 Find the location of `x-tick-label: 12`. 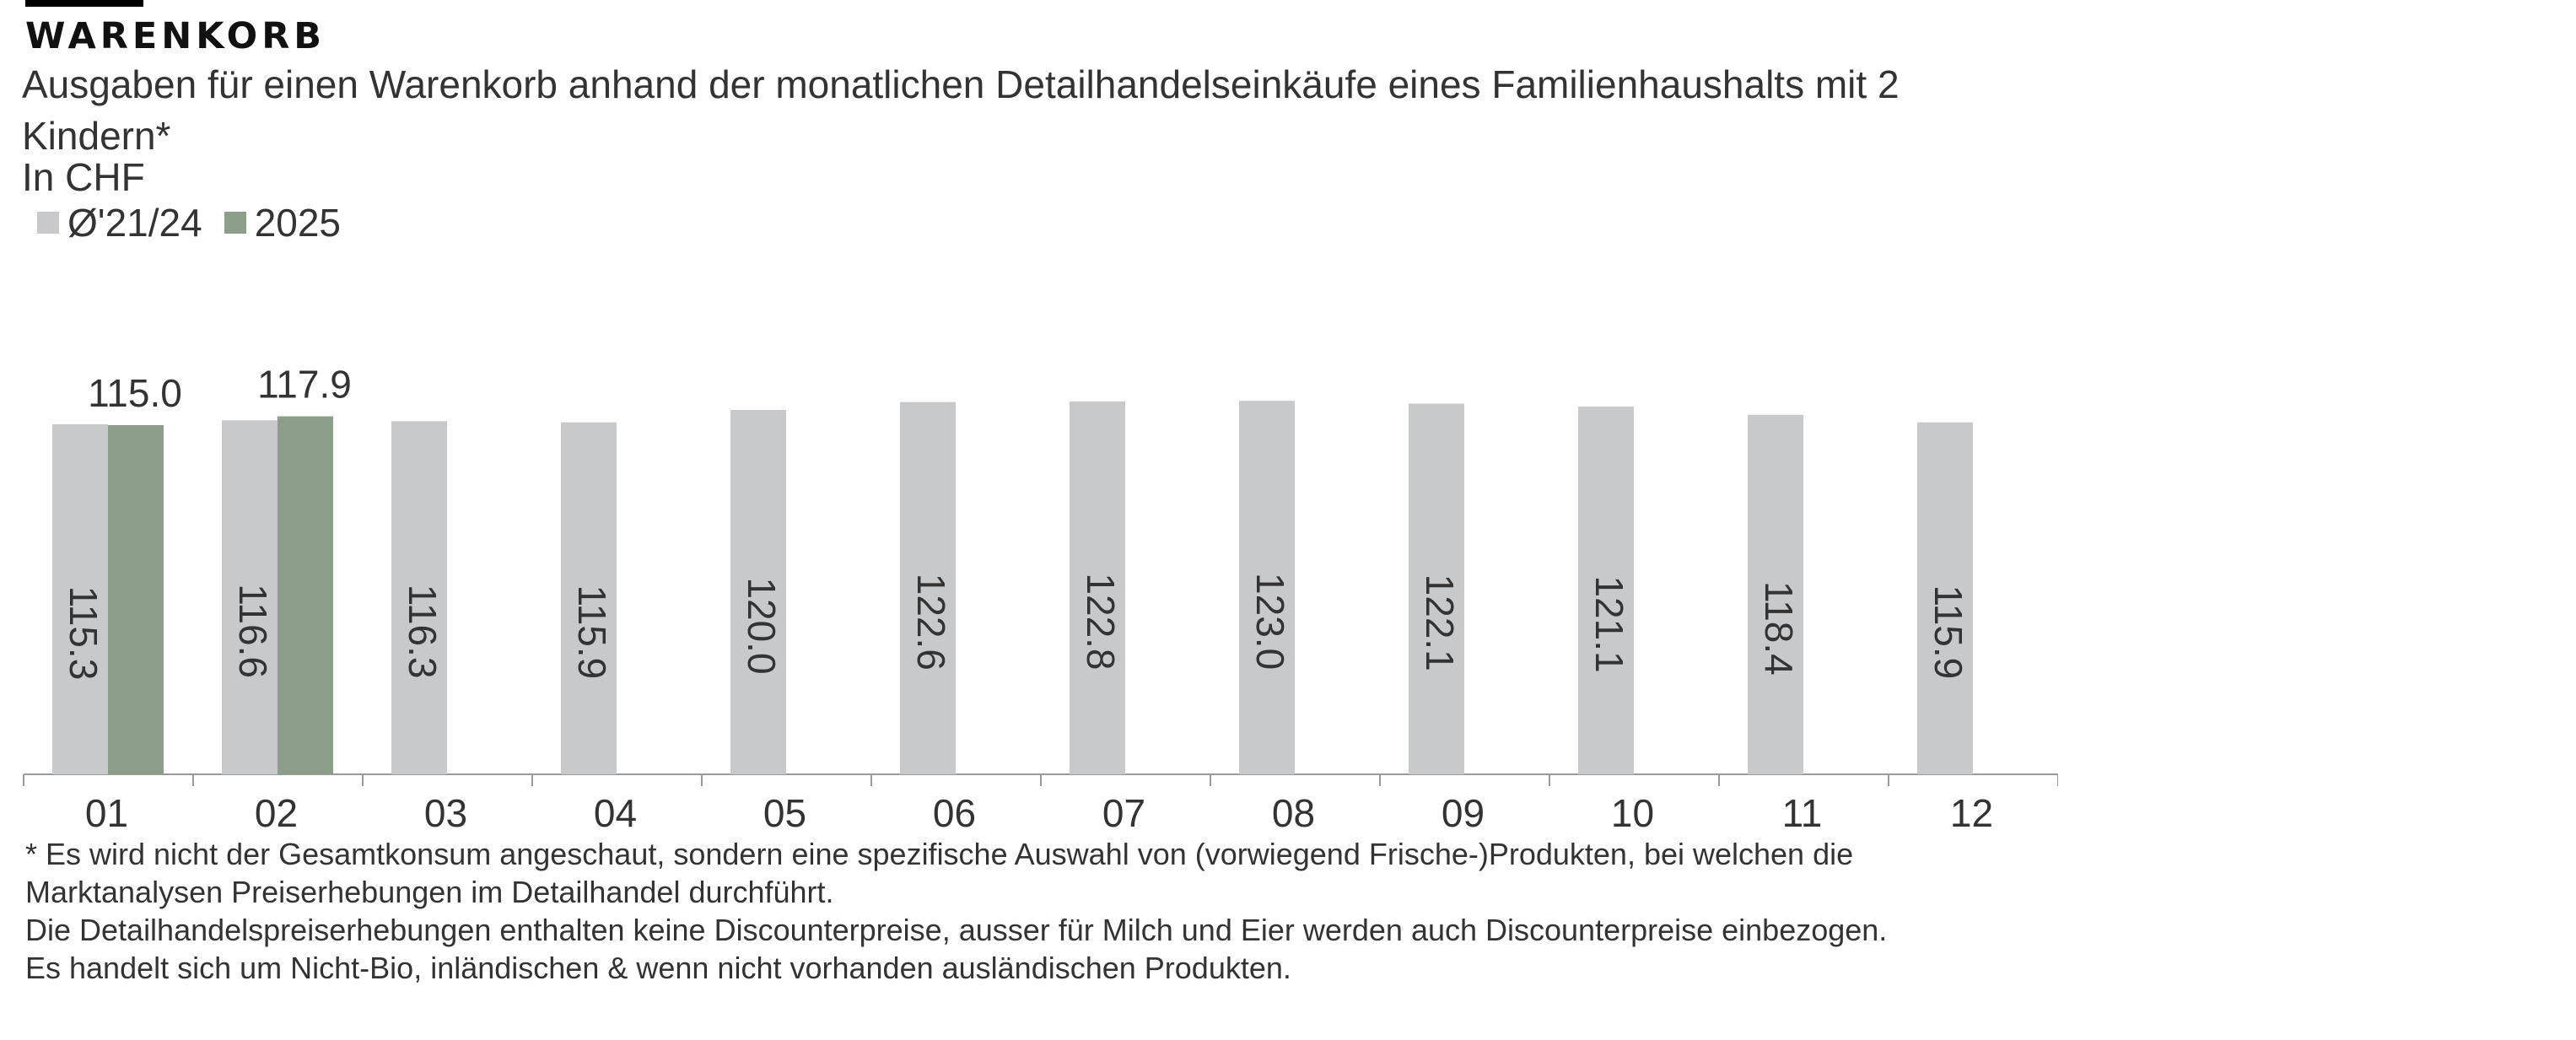

x-tick-label: 12 is located at coordinates (1971, 813).